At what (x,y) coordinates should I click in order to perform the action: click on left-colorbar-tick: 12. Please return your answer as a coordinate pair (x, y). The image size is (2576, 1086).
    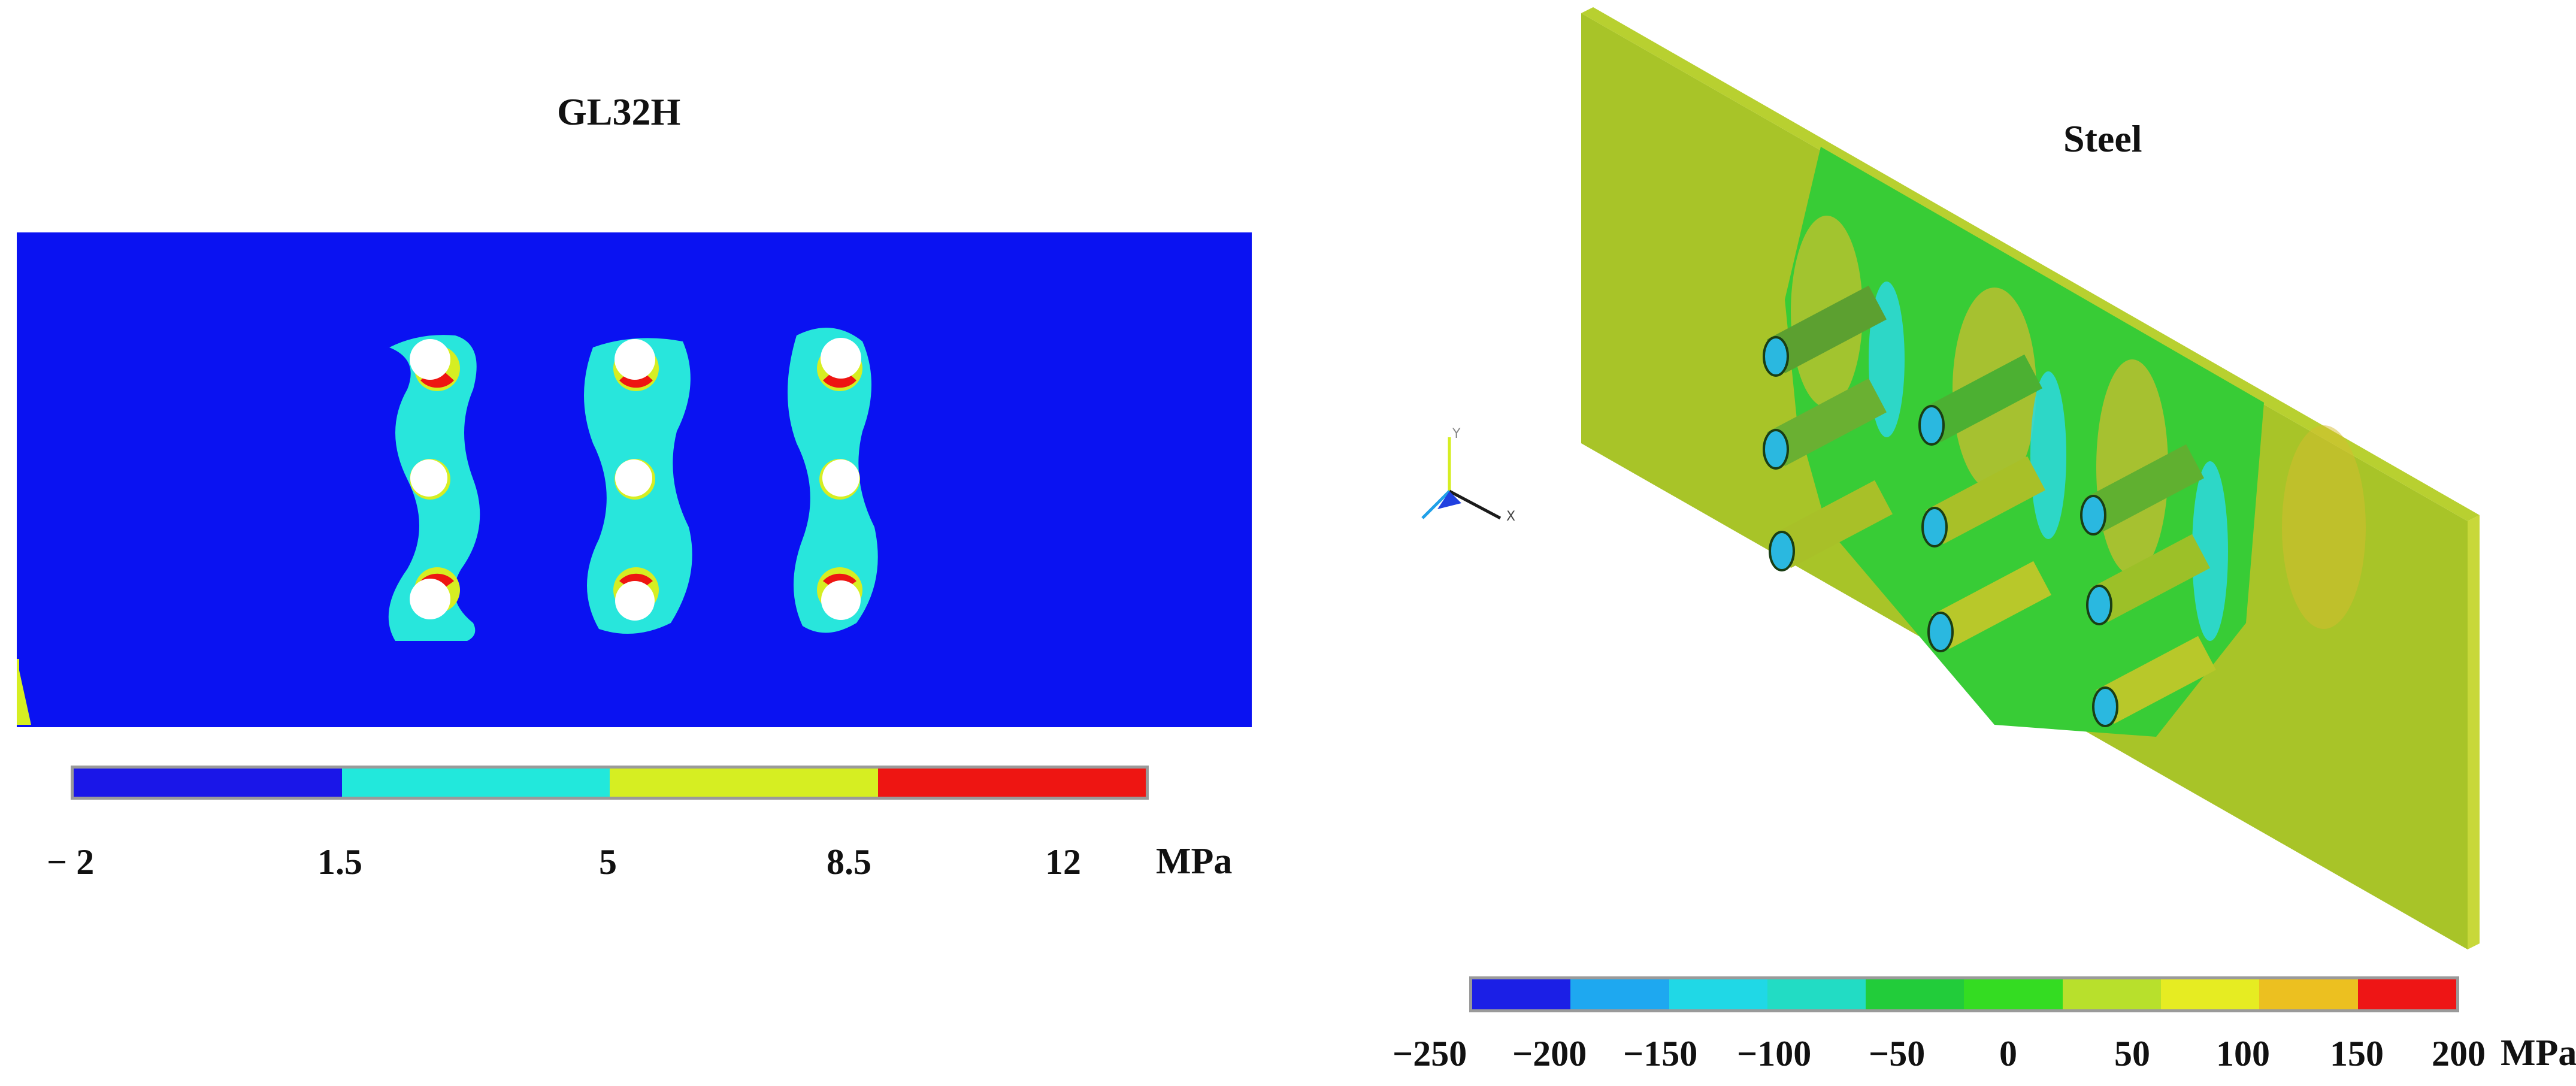
    Looking at the image, I should click on (1063, 862).